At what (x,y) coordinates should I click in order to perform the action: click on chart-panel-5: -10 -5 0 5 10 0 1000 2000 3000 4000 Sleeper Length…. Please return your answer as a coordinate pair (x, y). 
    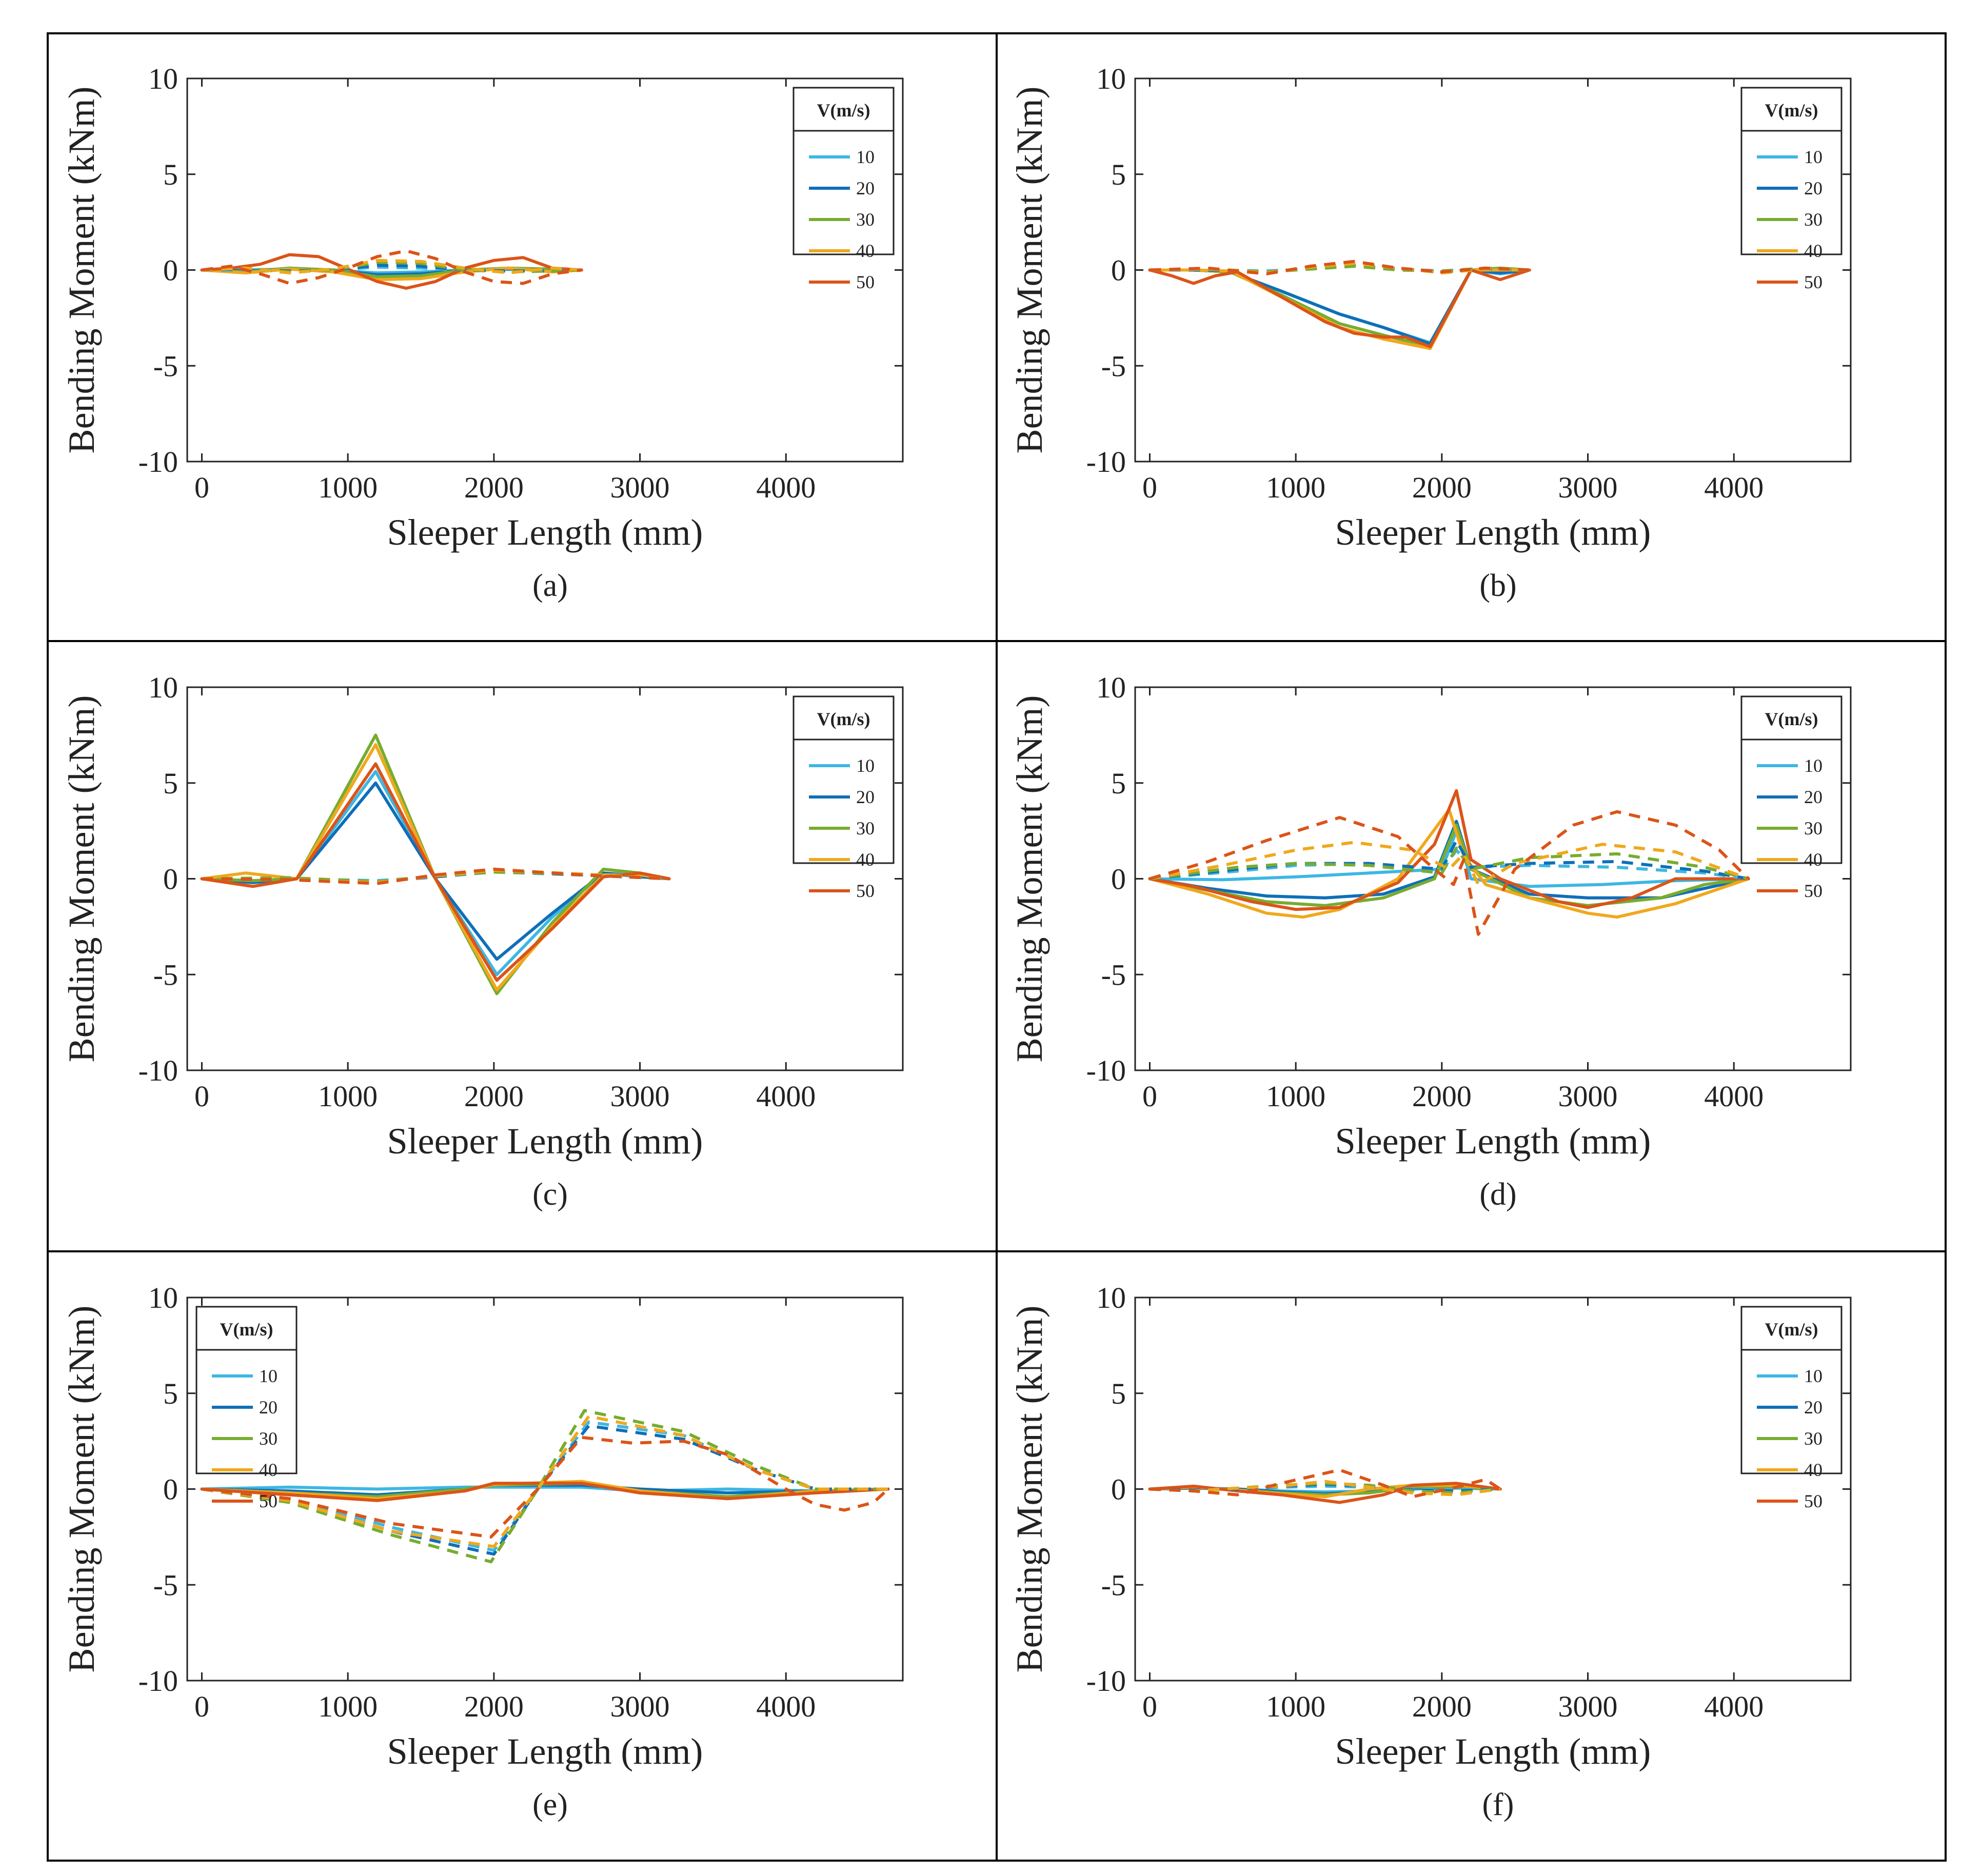
    Looking at the image, I should click on (482, 1551).